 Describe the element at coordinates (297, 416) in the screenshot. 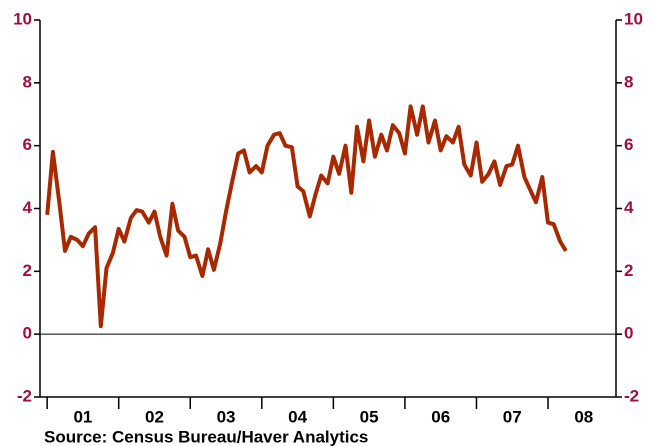

I see `x-tick-label: 04` at that location.